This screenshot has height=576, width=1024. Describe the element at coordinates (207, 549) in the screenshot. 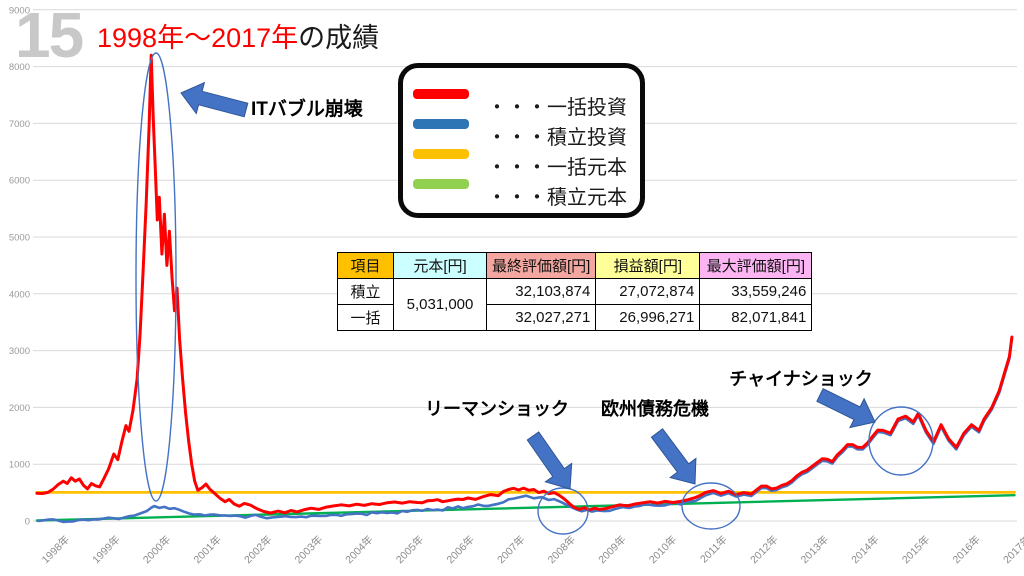

I see `x-axis-label: 2001年` at that location.